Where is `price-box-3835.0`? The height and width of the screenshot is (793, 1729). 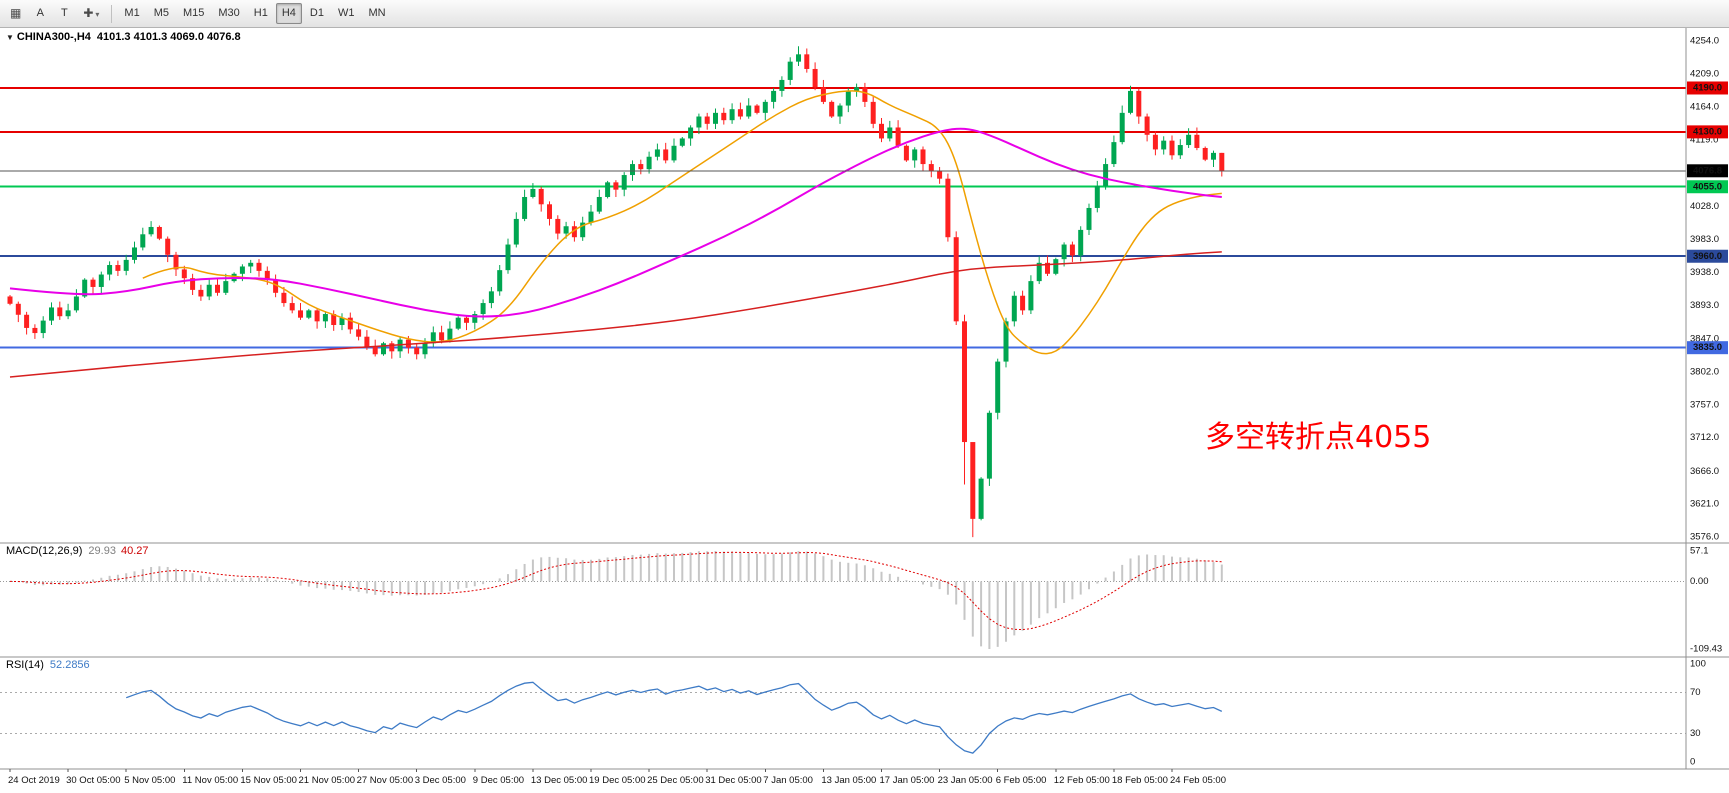 price-box-3835.0 is located at coordinates (1707, 348).